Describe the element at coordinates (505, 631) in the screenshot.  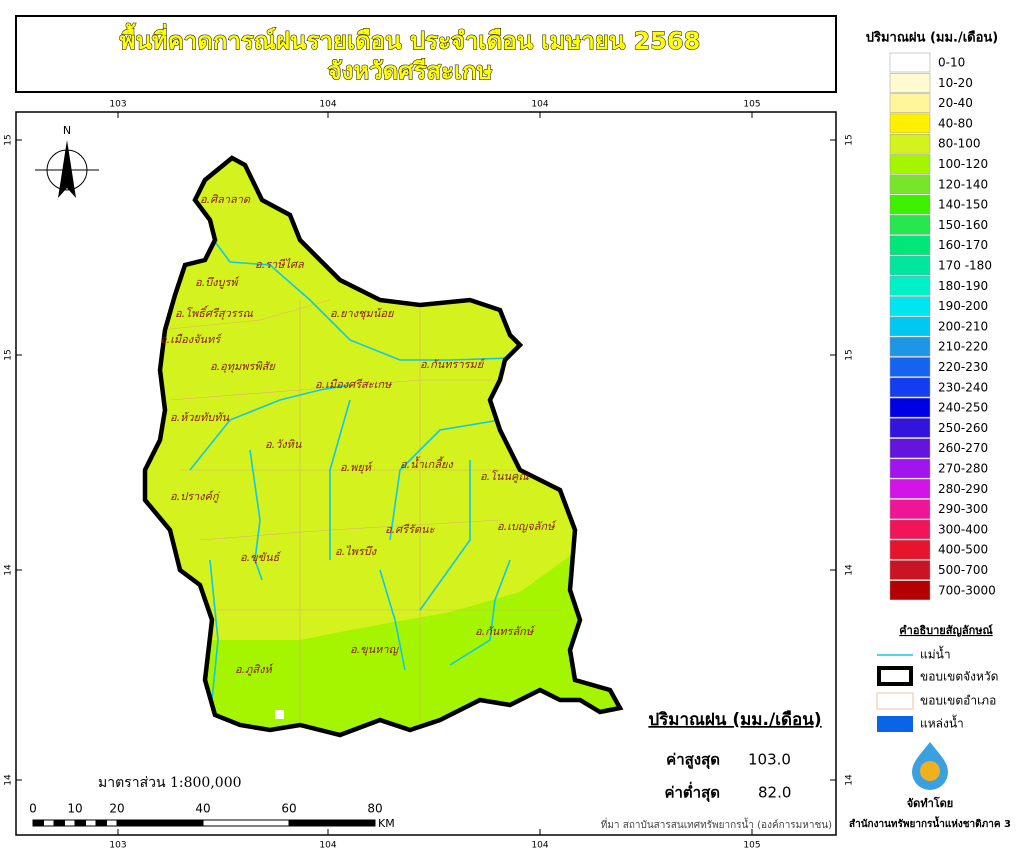
I see `district-label: อ.กันทรลักษ์` at that location.